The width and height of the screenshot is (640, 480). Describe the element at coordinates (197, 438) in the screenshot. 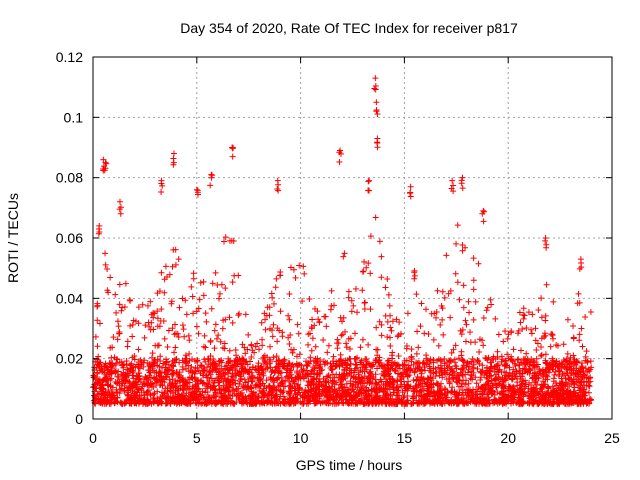

I see `x-tick-label: 5` at that location.